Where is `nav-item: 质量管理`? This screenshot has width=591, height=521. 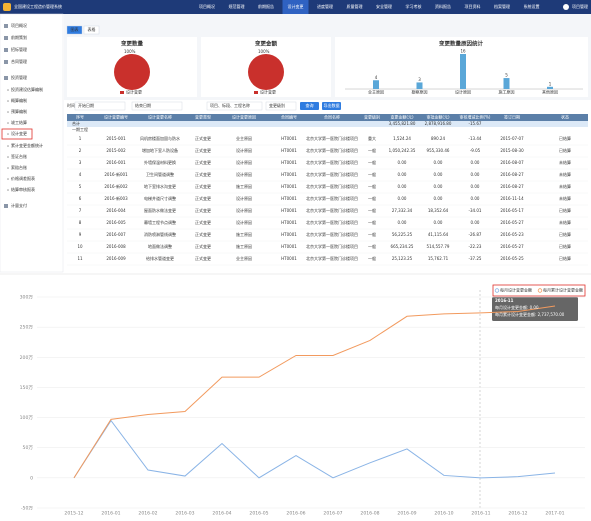 nav-item: 质量管理 is located at coordinates (355, 6).